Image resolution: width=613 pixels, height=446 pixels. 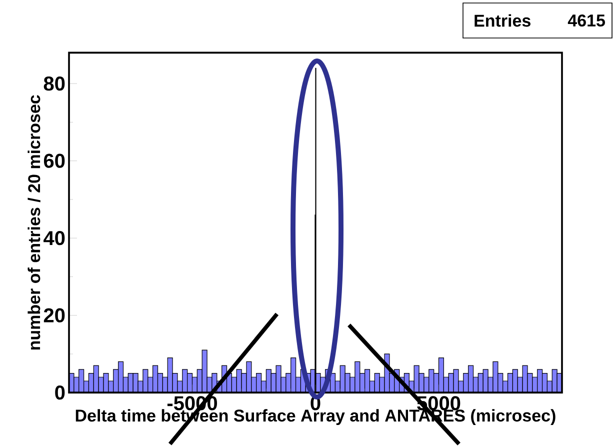 What do you see at coordinates (54, 238) in the screenshot?
I see `y-tick-label: 40` at bounding box center [54, 238].